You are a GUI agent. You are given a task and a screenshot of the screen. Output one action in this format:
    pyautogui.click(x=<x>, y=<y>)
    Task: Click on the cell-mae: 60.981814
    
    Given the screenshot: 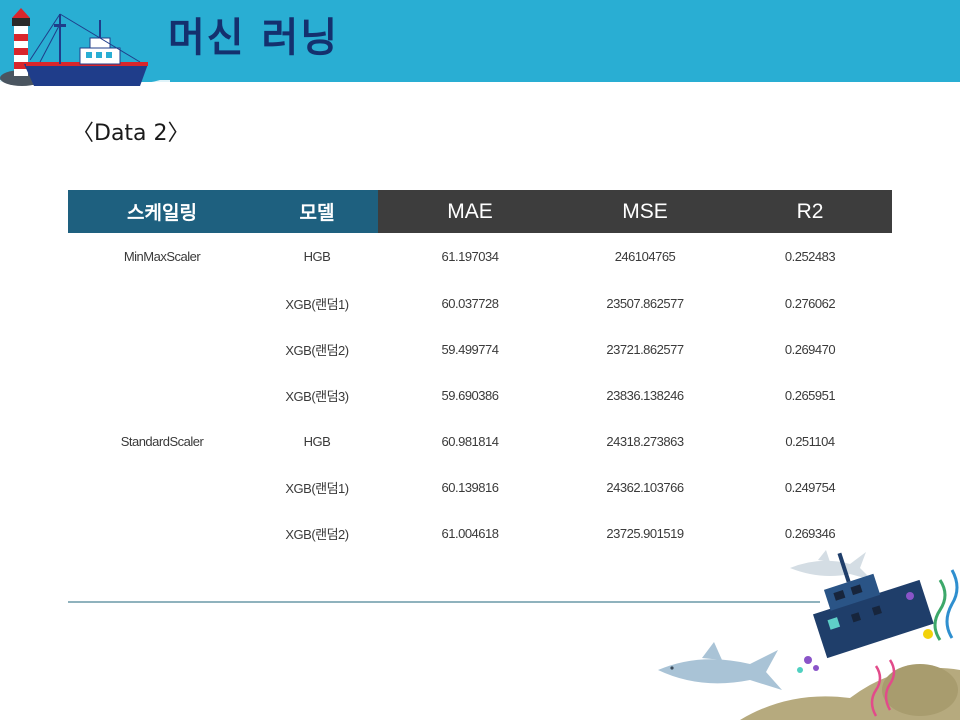 What is the action you would take?
    pyautogui.click(x=470, y=441)
    